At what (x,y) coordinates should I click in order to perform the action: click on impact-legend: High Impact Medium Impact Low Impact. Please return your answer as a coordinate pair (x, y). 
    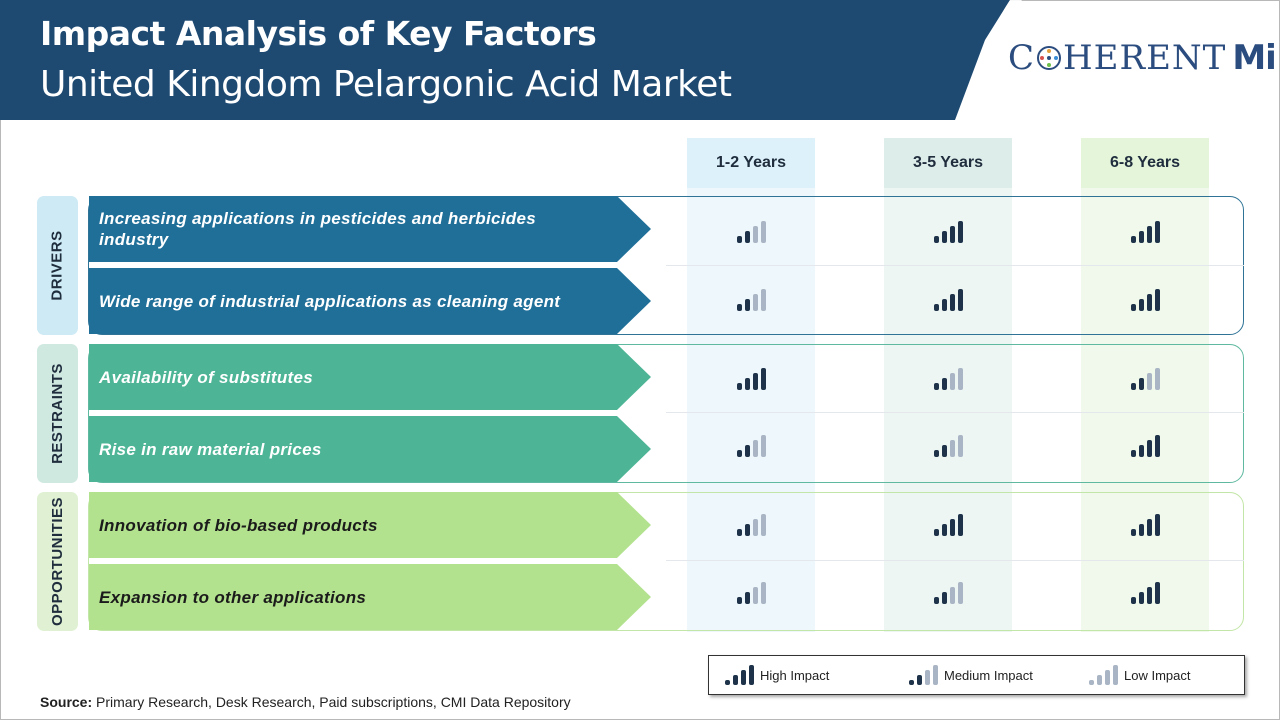
    Looking at the image, I should click on (976, 675).